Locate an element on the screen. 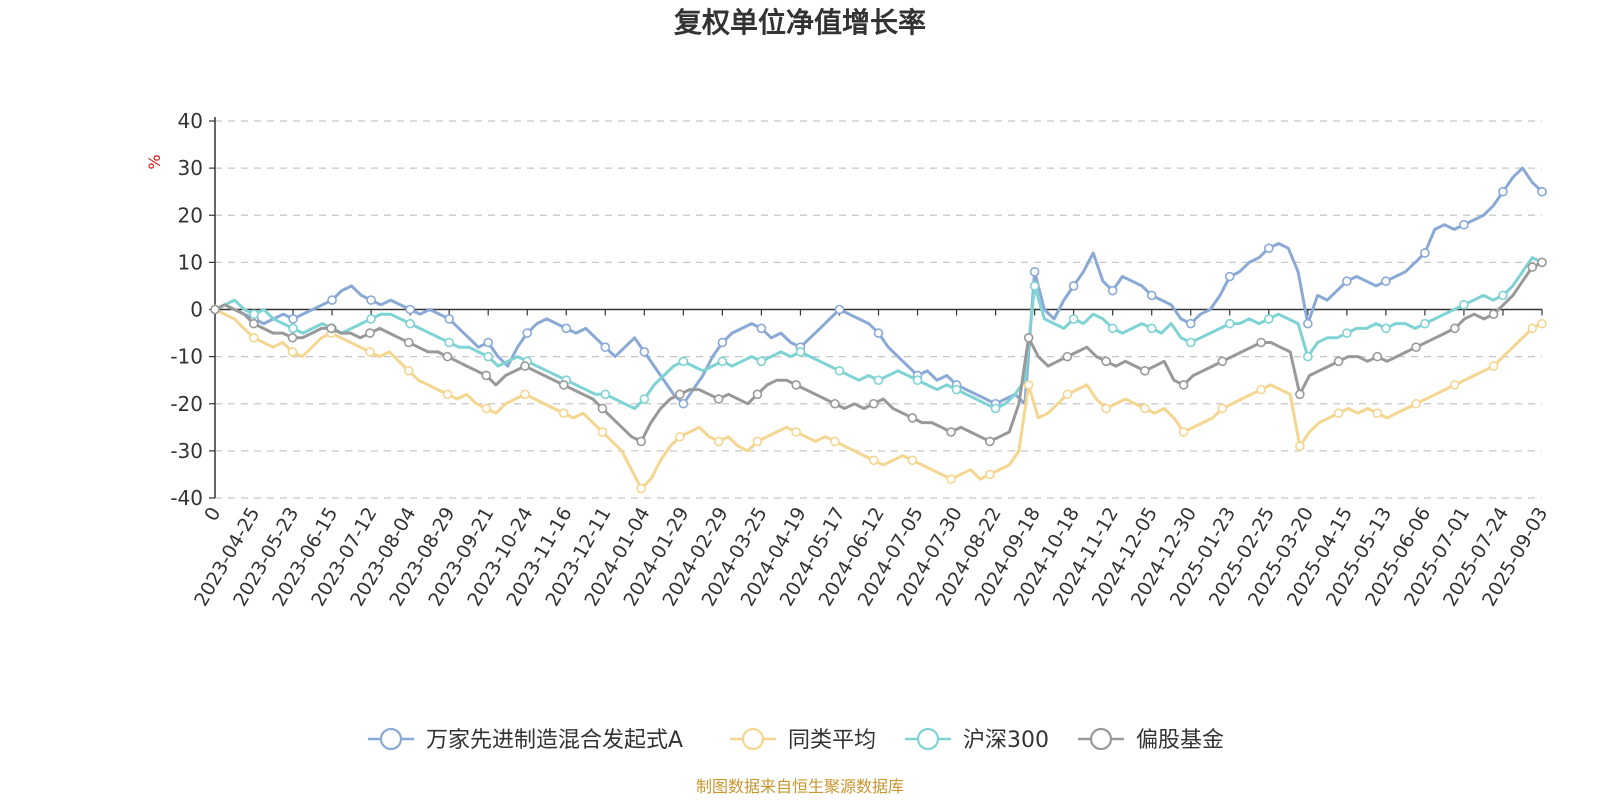  legend-item: 同类平均 is located at coordinates (803, 740).